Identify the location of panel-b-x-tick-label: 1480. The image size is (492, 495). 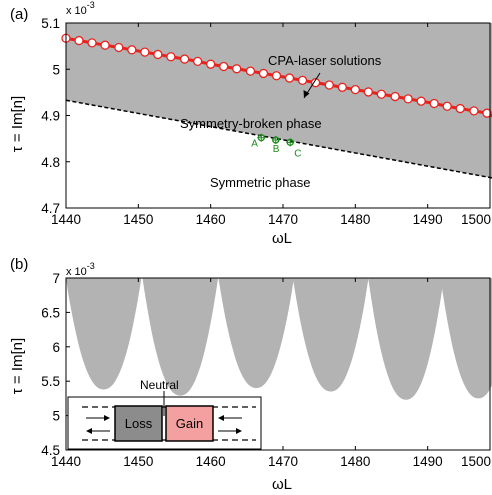
(355, 461).